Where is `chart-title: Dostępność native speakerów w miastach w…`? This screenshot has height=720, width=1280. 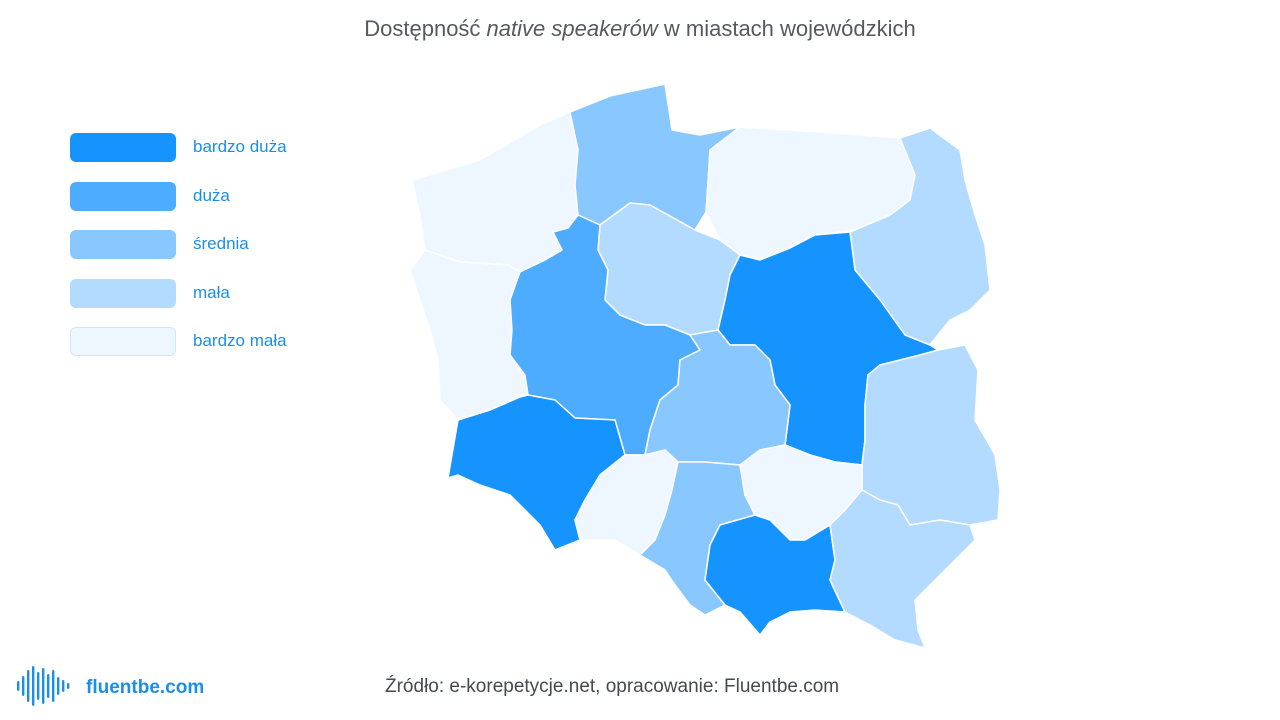
chart-title: Dostępność native speakerów w miastach w… is located at coordinates (640, 29).